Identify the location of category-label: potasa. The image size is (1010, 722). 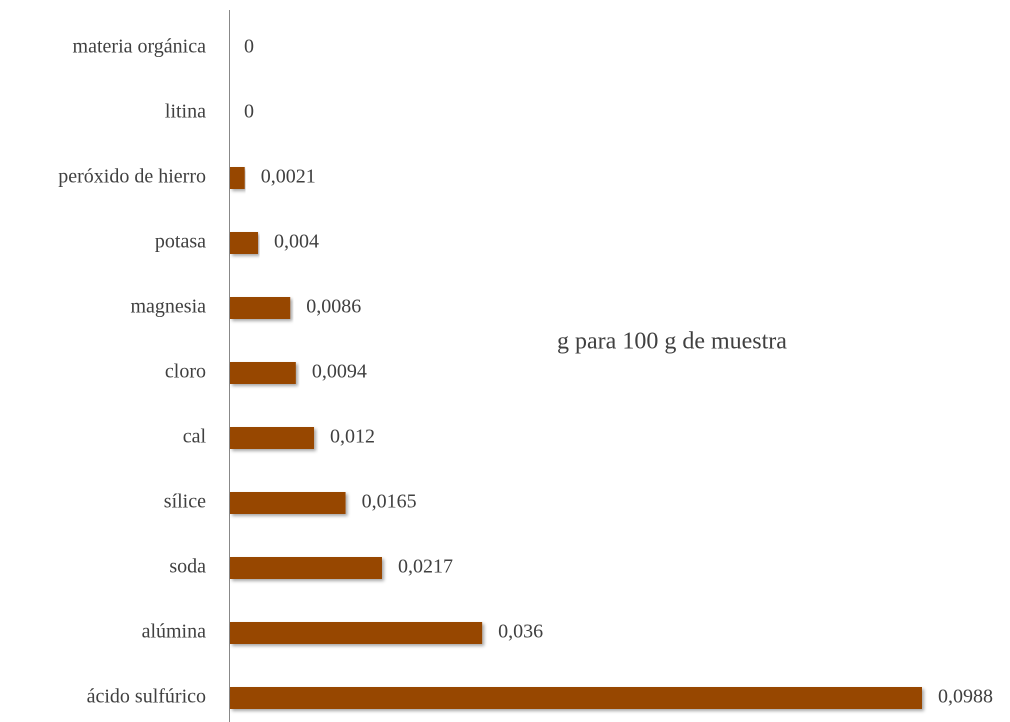
(180, 242).